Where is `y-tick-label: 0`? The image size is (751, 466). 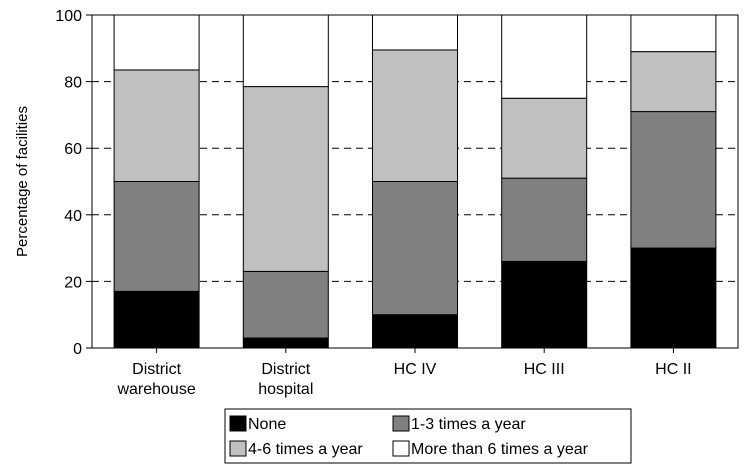
y-tick-label: 0 is located at coordinates (77, 349).